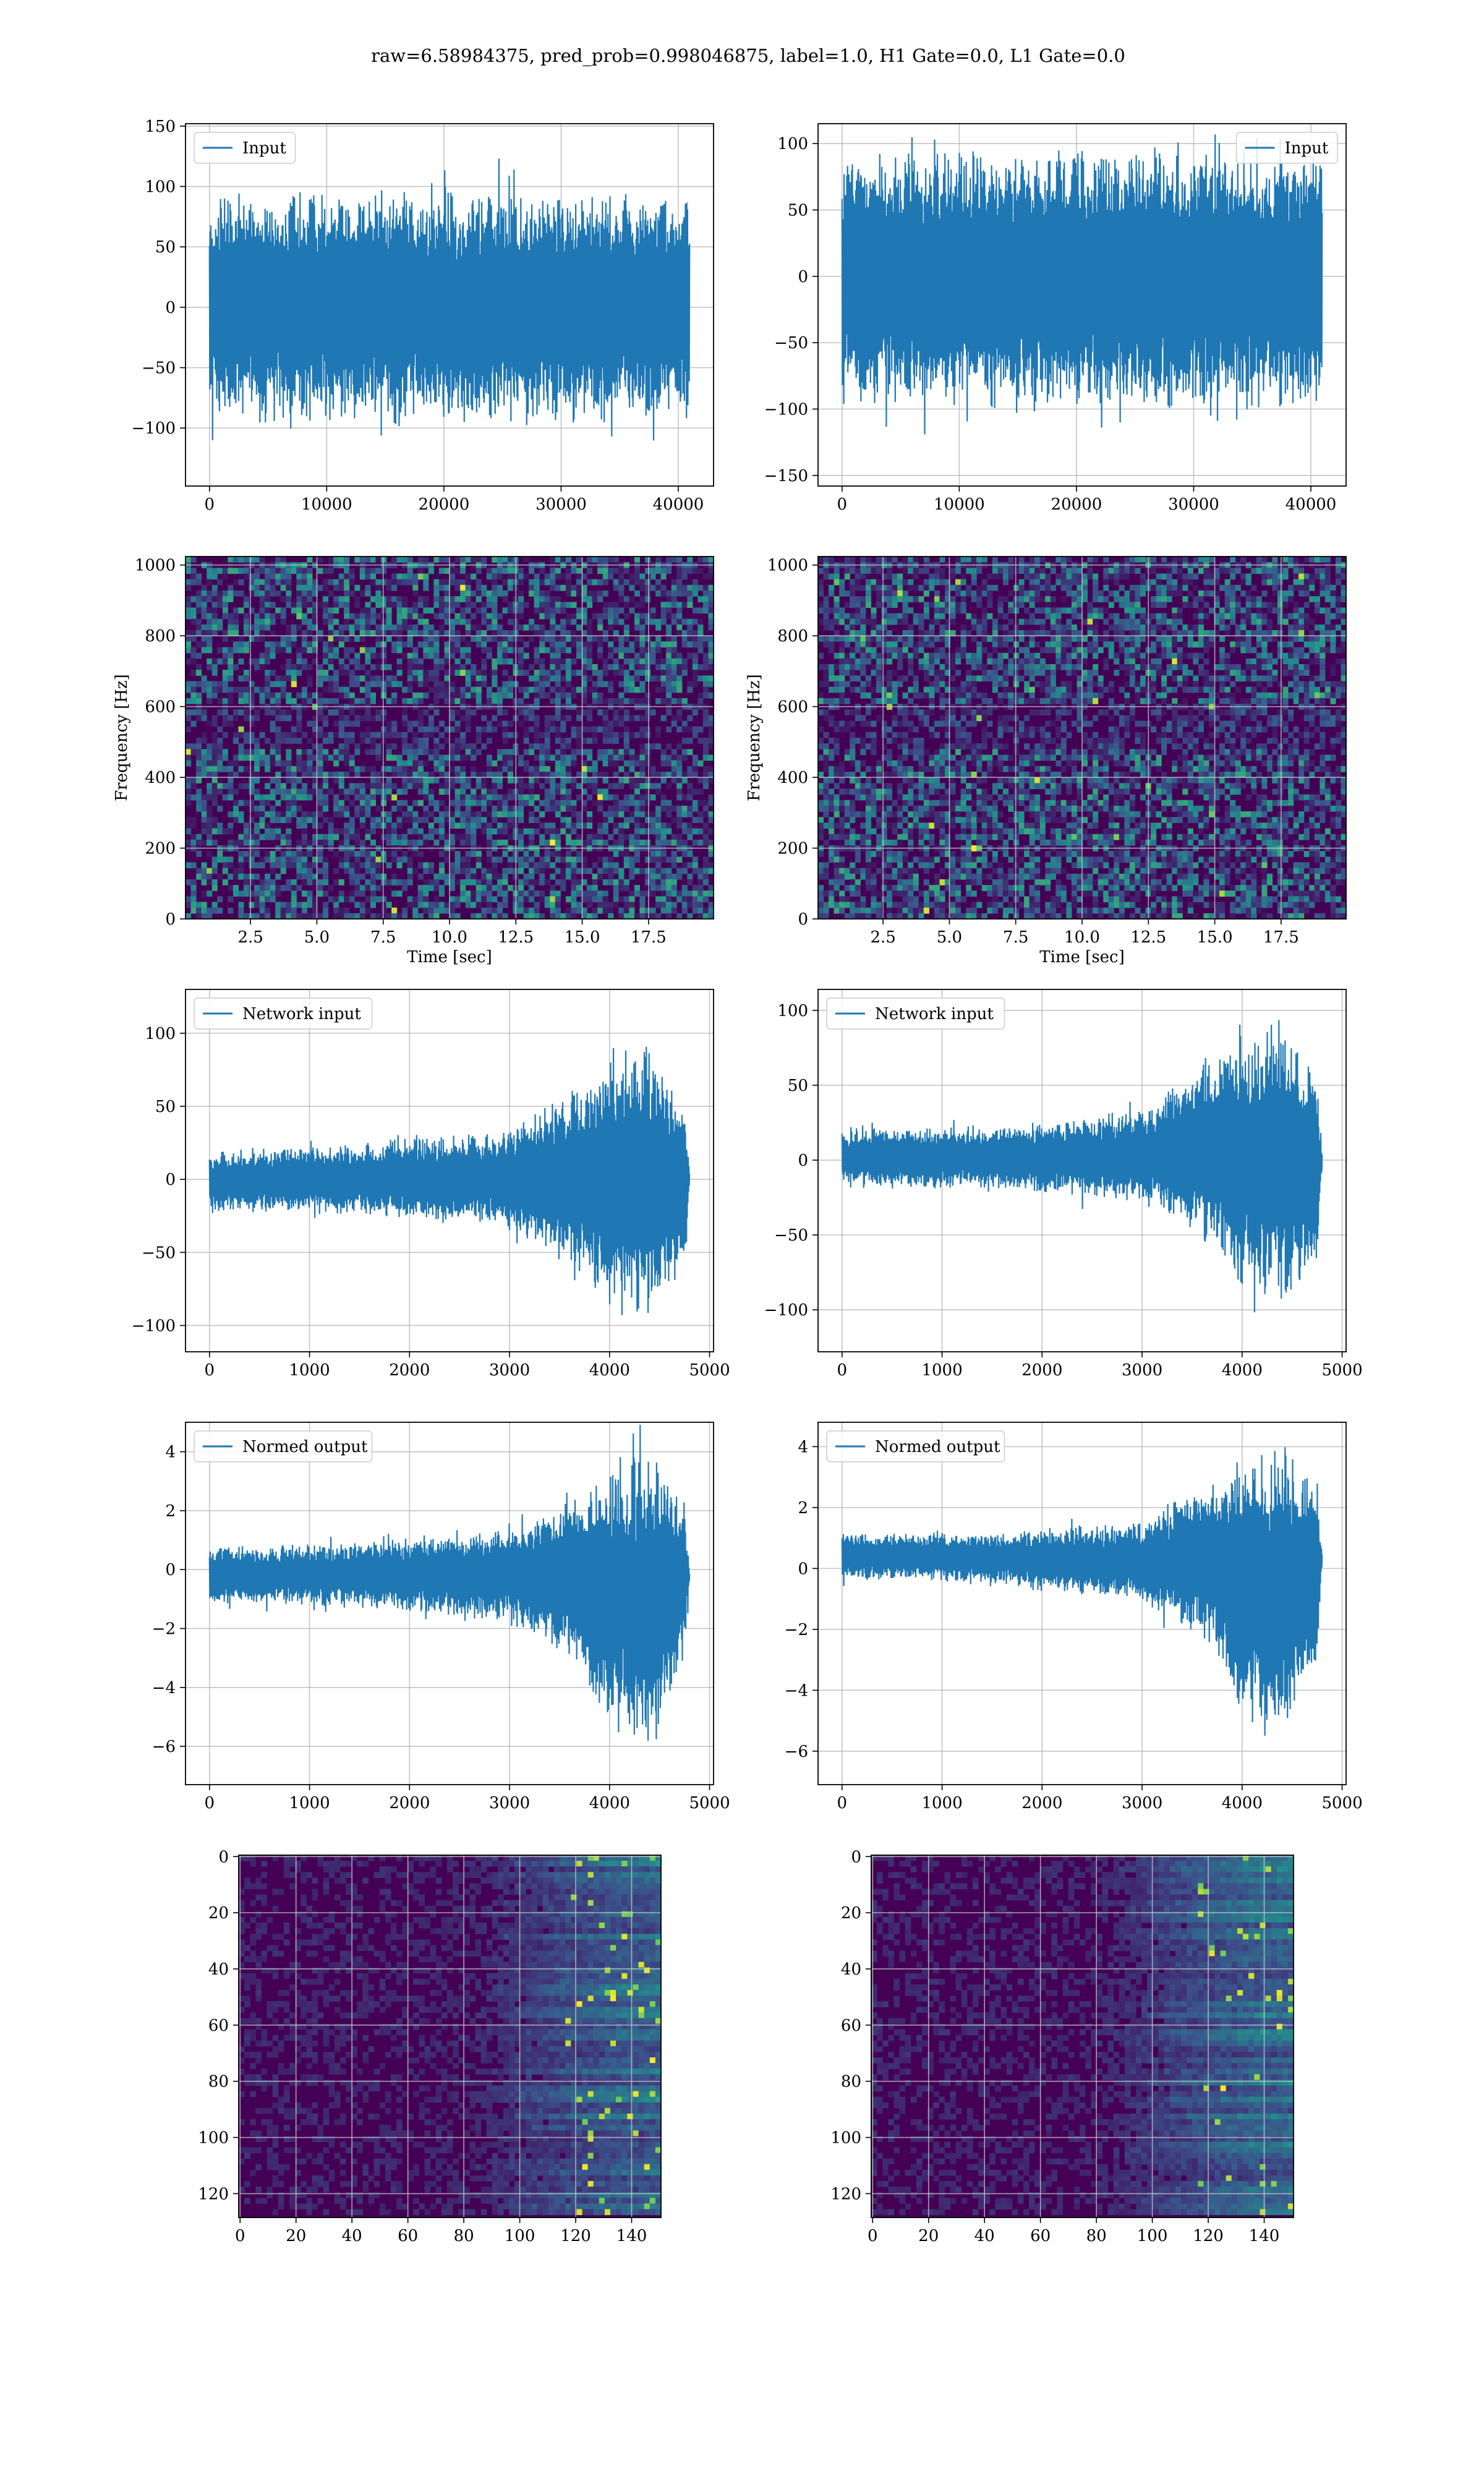 Image resolution: width=1484 pixels, height=2476 pixels. I want to click on spec-h1-xtick-label: 5.0, so click(317, 938).